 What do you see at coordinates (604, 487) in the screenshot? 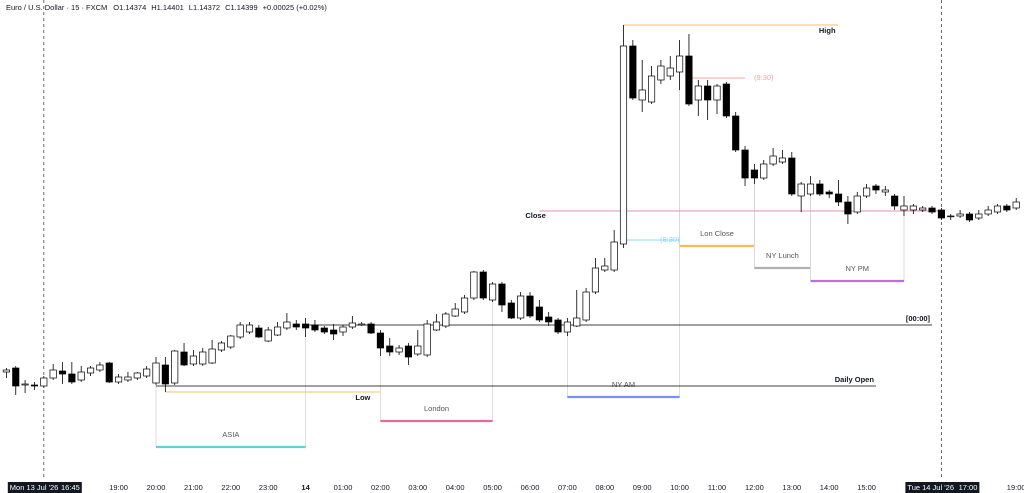
I see `x-tick-label: 08:00` at bounding box center [604, 487].